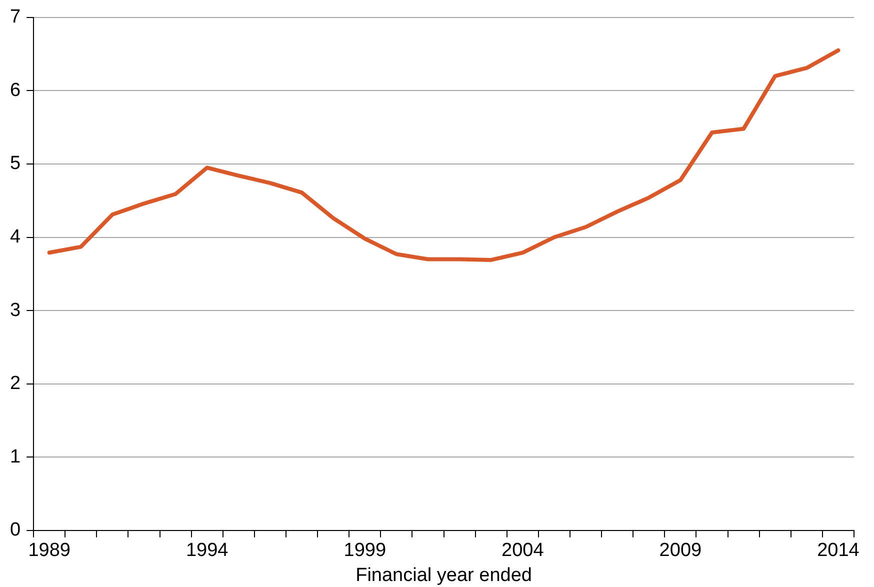 This screenshot has width=874, height=587. What do you see at coordinates (15, 383) in the screenshot?
I see `y-tick-label: 2` at bounding box center [15, 383].